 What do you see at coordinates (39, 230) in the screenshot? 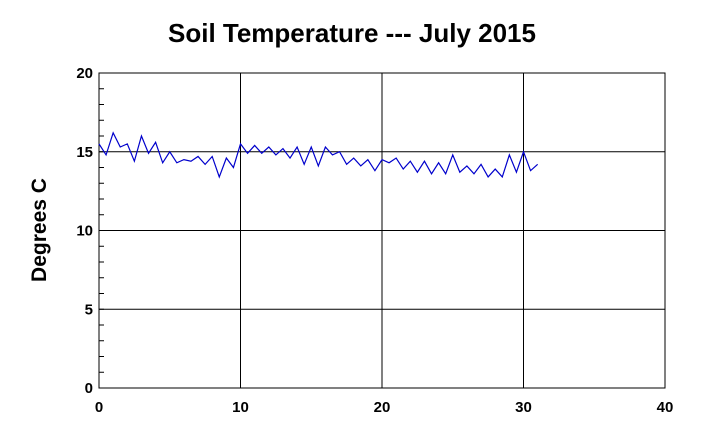
I see `y-axis-label: Degrees C` at bounding box center [39, 230].